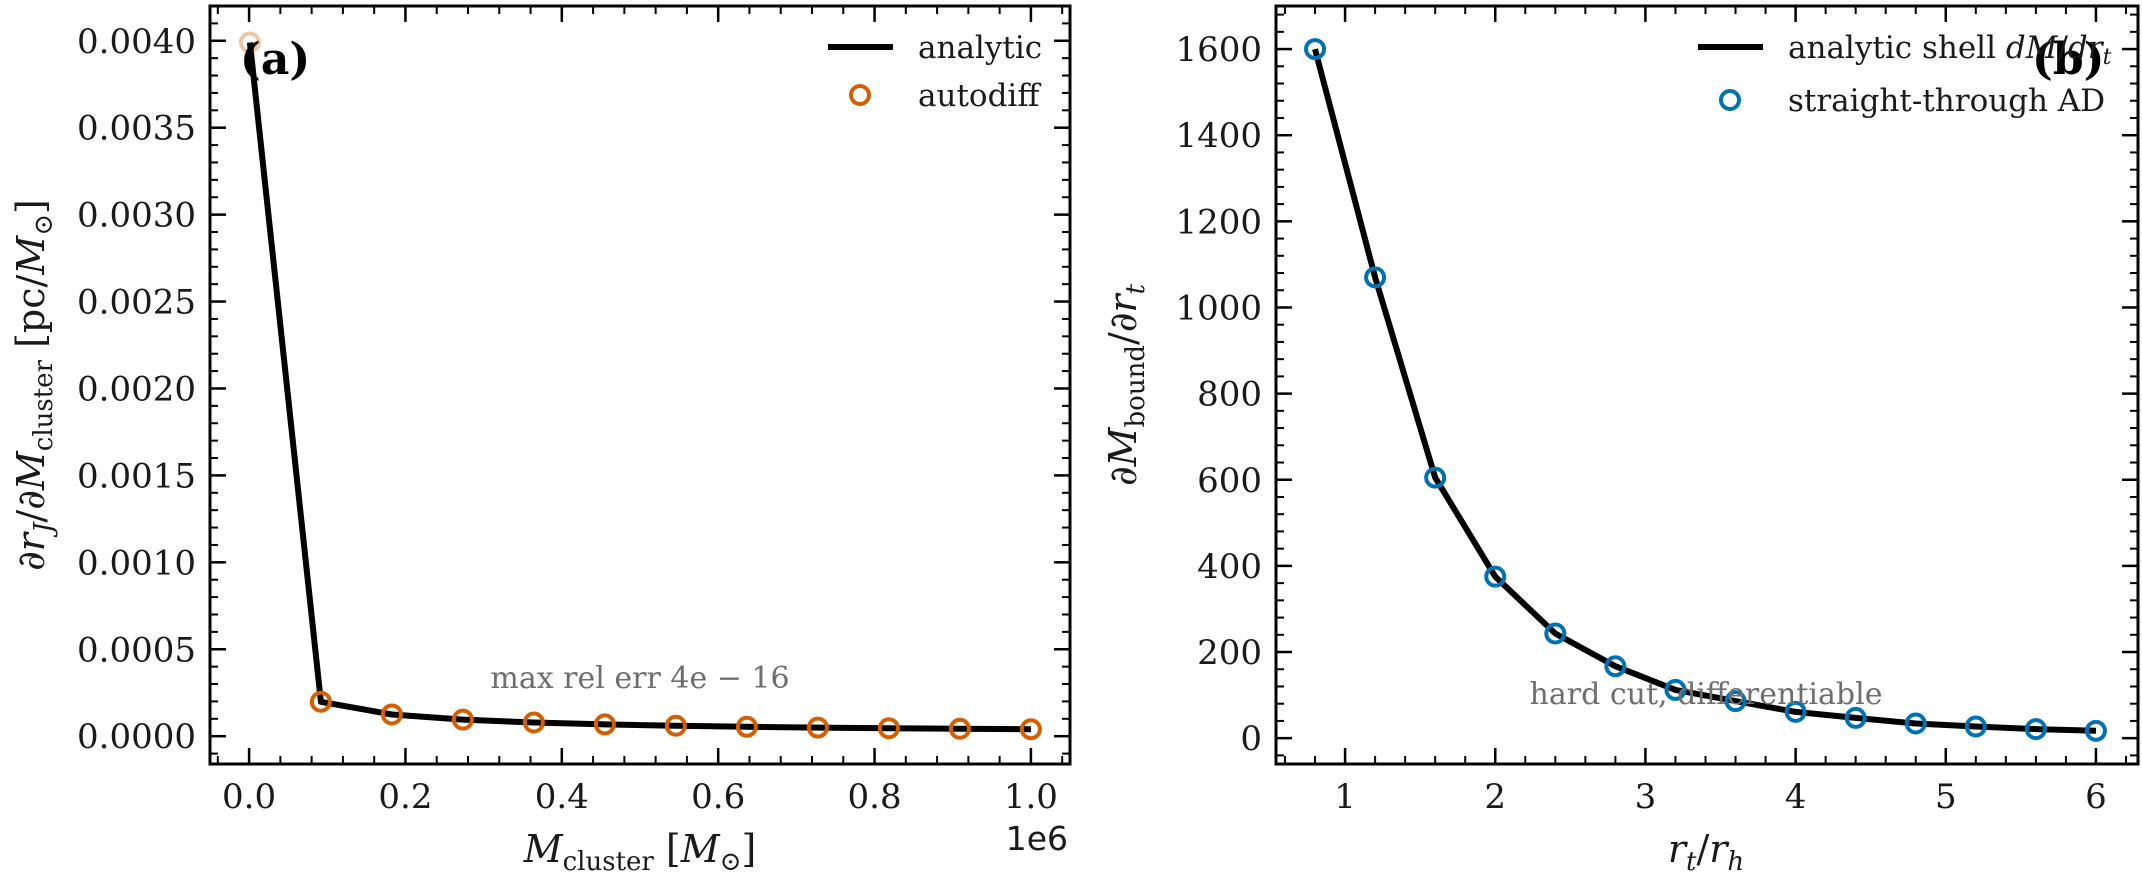  I want to click on panel-a-y-tick-label: 0.0035, so click(136, 129).